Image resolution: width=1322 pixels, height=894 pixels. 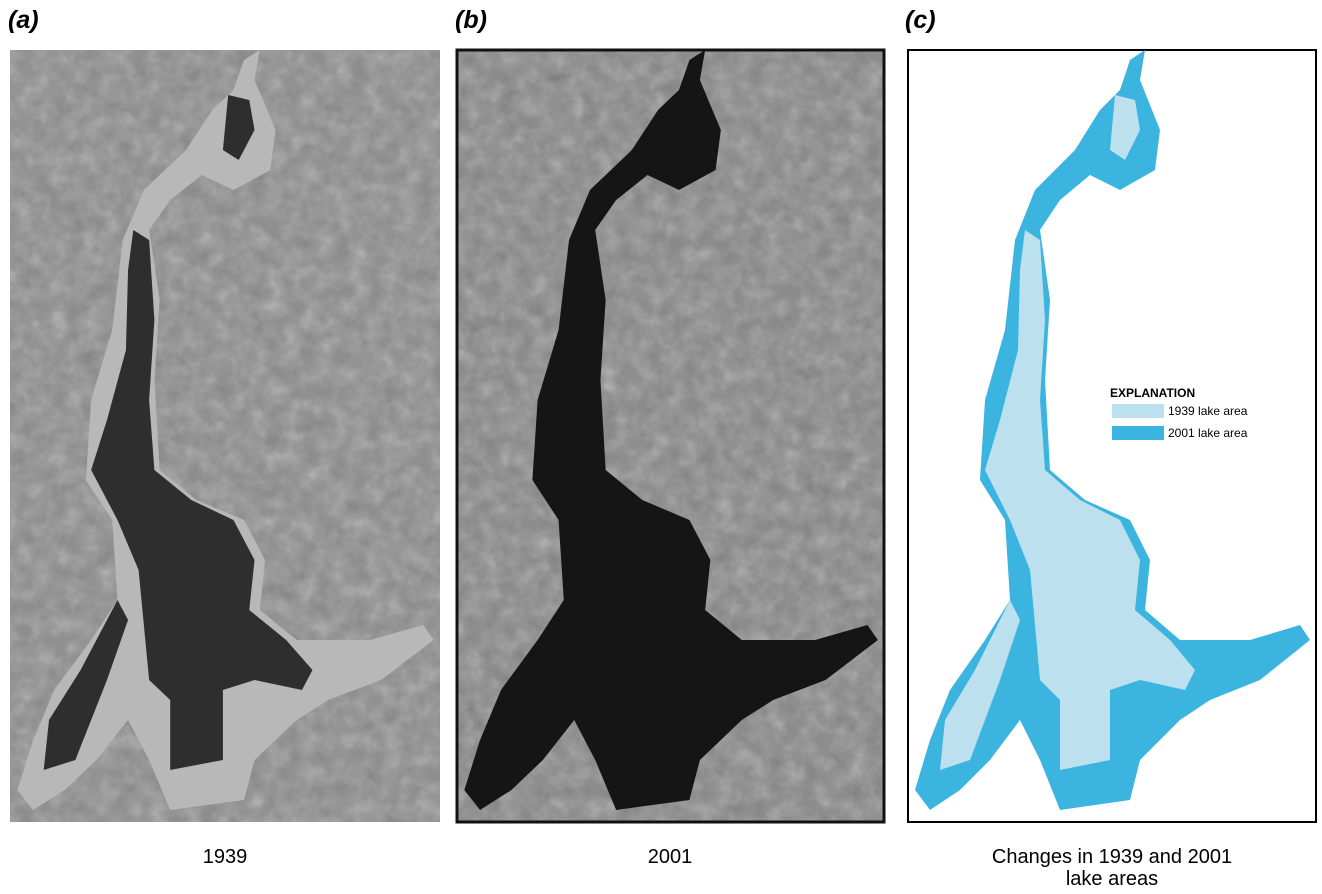 I want to click on legend-entry: 1939 lake area, so click(x=1208, y=411).